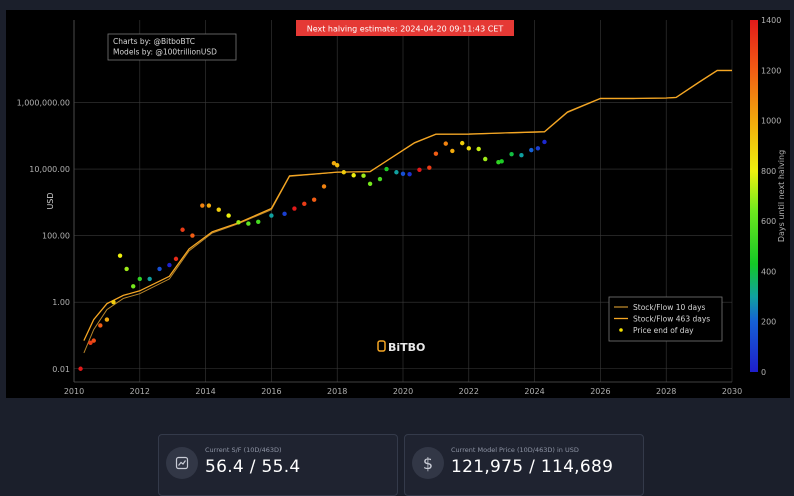  What do you see at coordinates (165, 52) in the screenshot?
I see `credits-models-by: Models by: @100trillionUSD` at bounding box center [165, 52].